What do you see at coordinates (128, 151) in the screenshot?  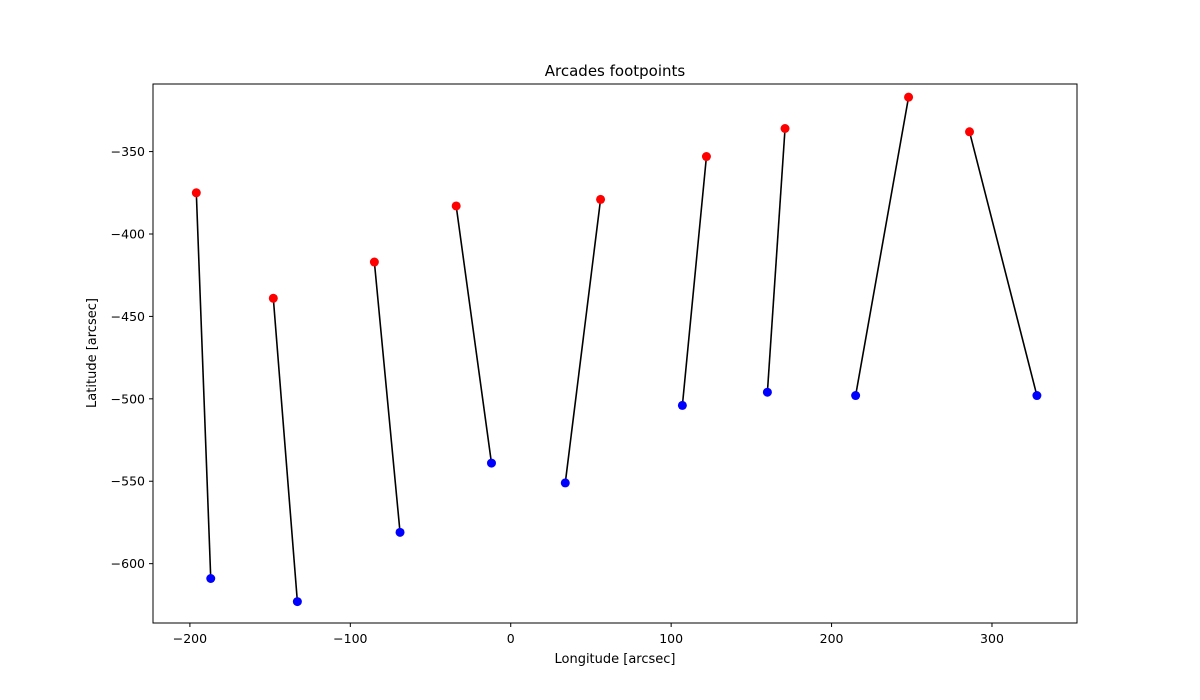 I see `y-tick-label: −350` at bounding box center [128, 151].